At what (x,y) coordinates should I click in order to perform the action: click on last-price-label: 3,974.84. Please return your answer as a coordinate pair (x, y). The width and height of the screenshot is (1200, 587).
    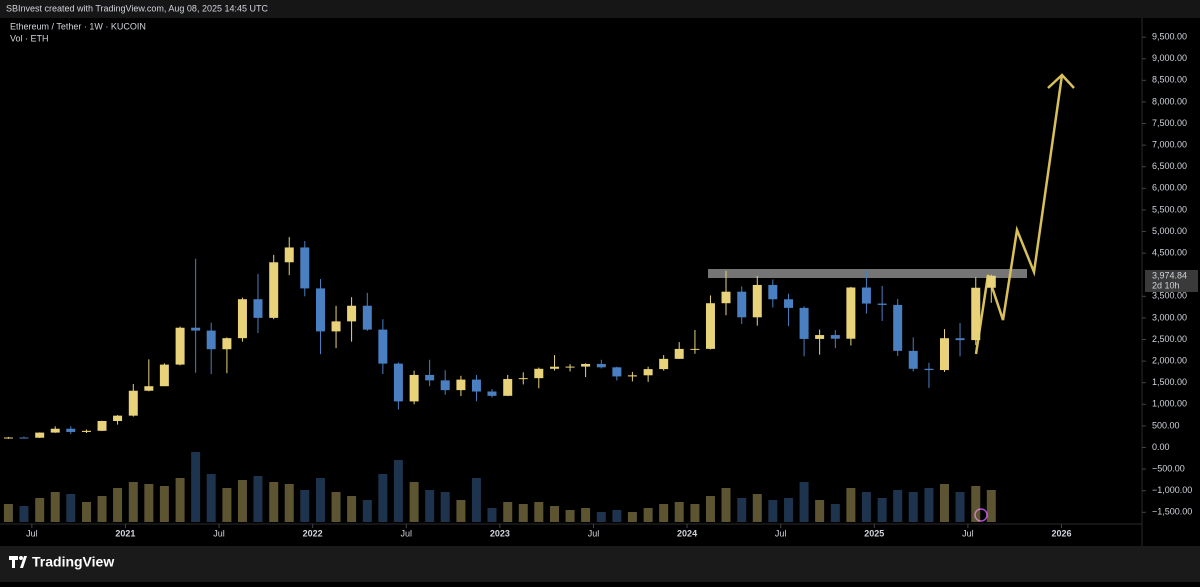
    Looking at the image, I should click on (1169, 275).